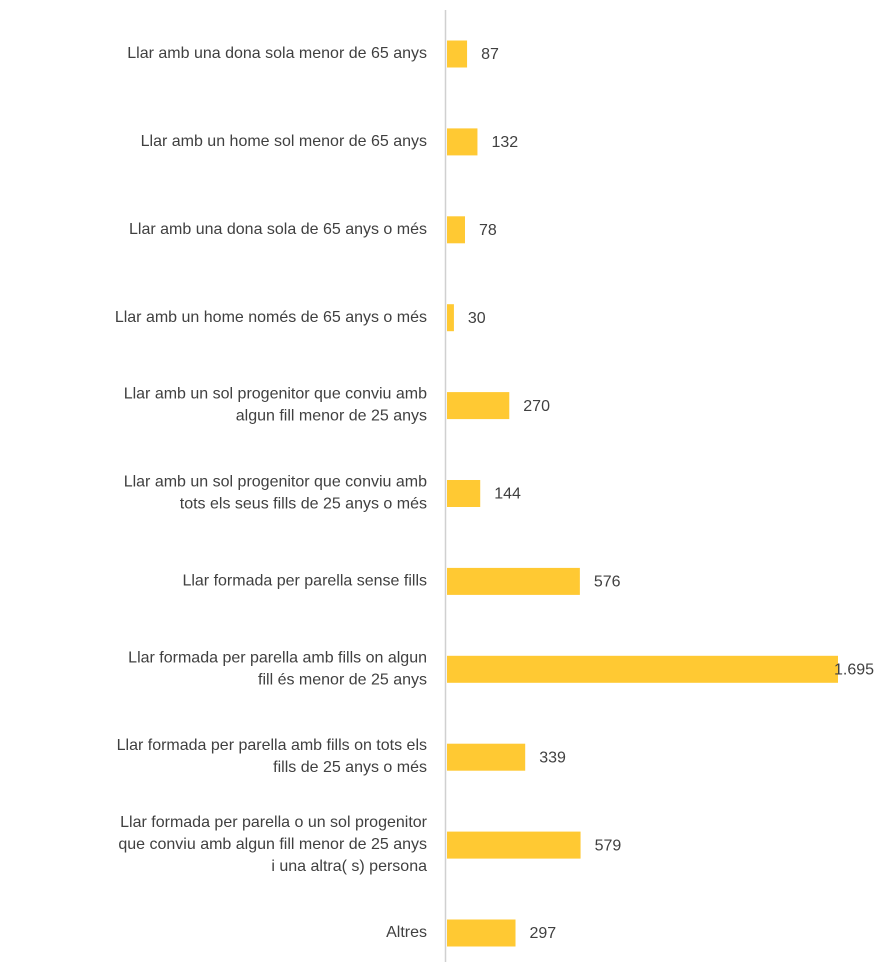 The height and width of the screenshot is (970, 886). What do you see at coordinates (277, 53) in the screenshot?
I see `category-label: Llar amb una dona sola menor de 65 anys` at bounding box center [277, 53].